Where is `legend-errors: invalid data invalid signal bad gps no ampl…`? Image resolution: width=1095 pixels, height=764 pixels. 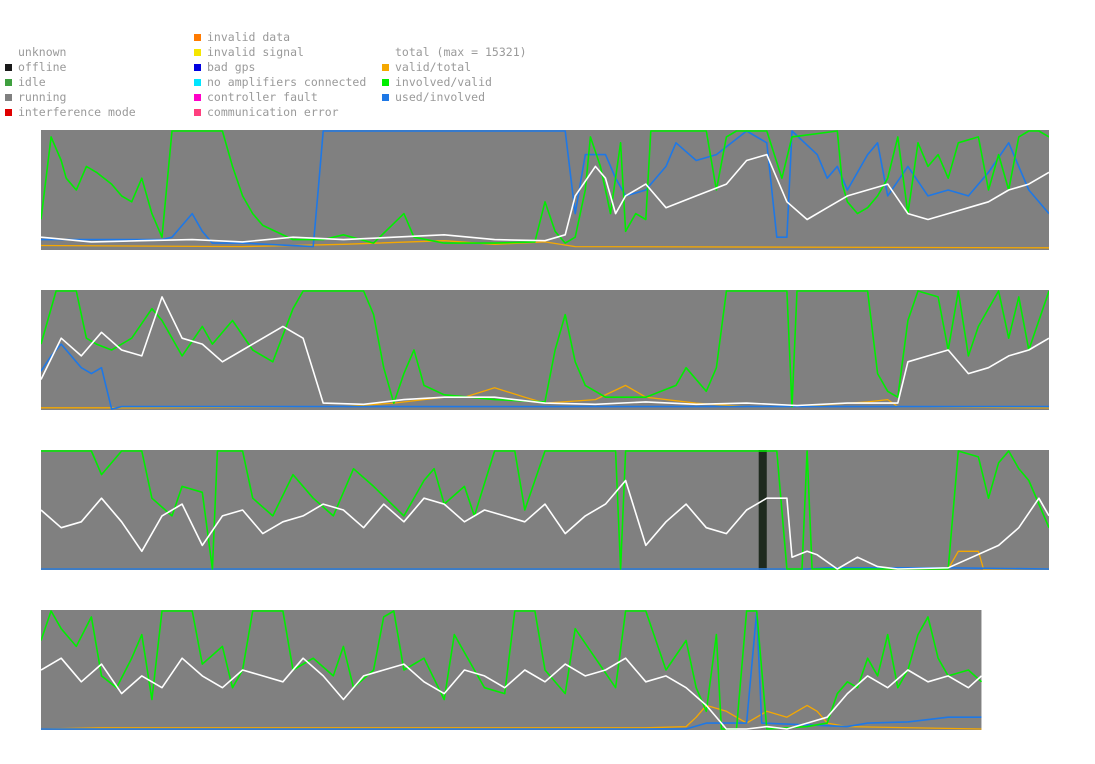
legend-errors: invalid data invalid signal bad gps no ampl… is located at coordinates (280, 75).